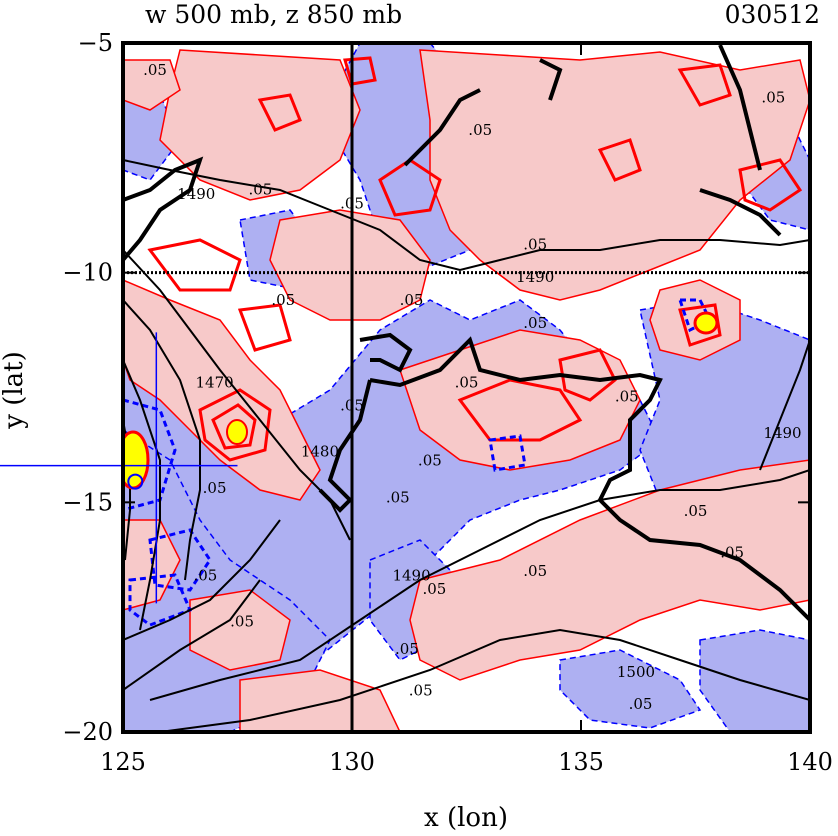 Image resolution: width=838 pixels, height=836 pixels. Describe the element at coordinates (273, 14) in the screenshot. I see `chart-title: w 500 mb, z 850 mb` at that location.